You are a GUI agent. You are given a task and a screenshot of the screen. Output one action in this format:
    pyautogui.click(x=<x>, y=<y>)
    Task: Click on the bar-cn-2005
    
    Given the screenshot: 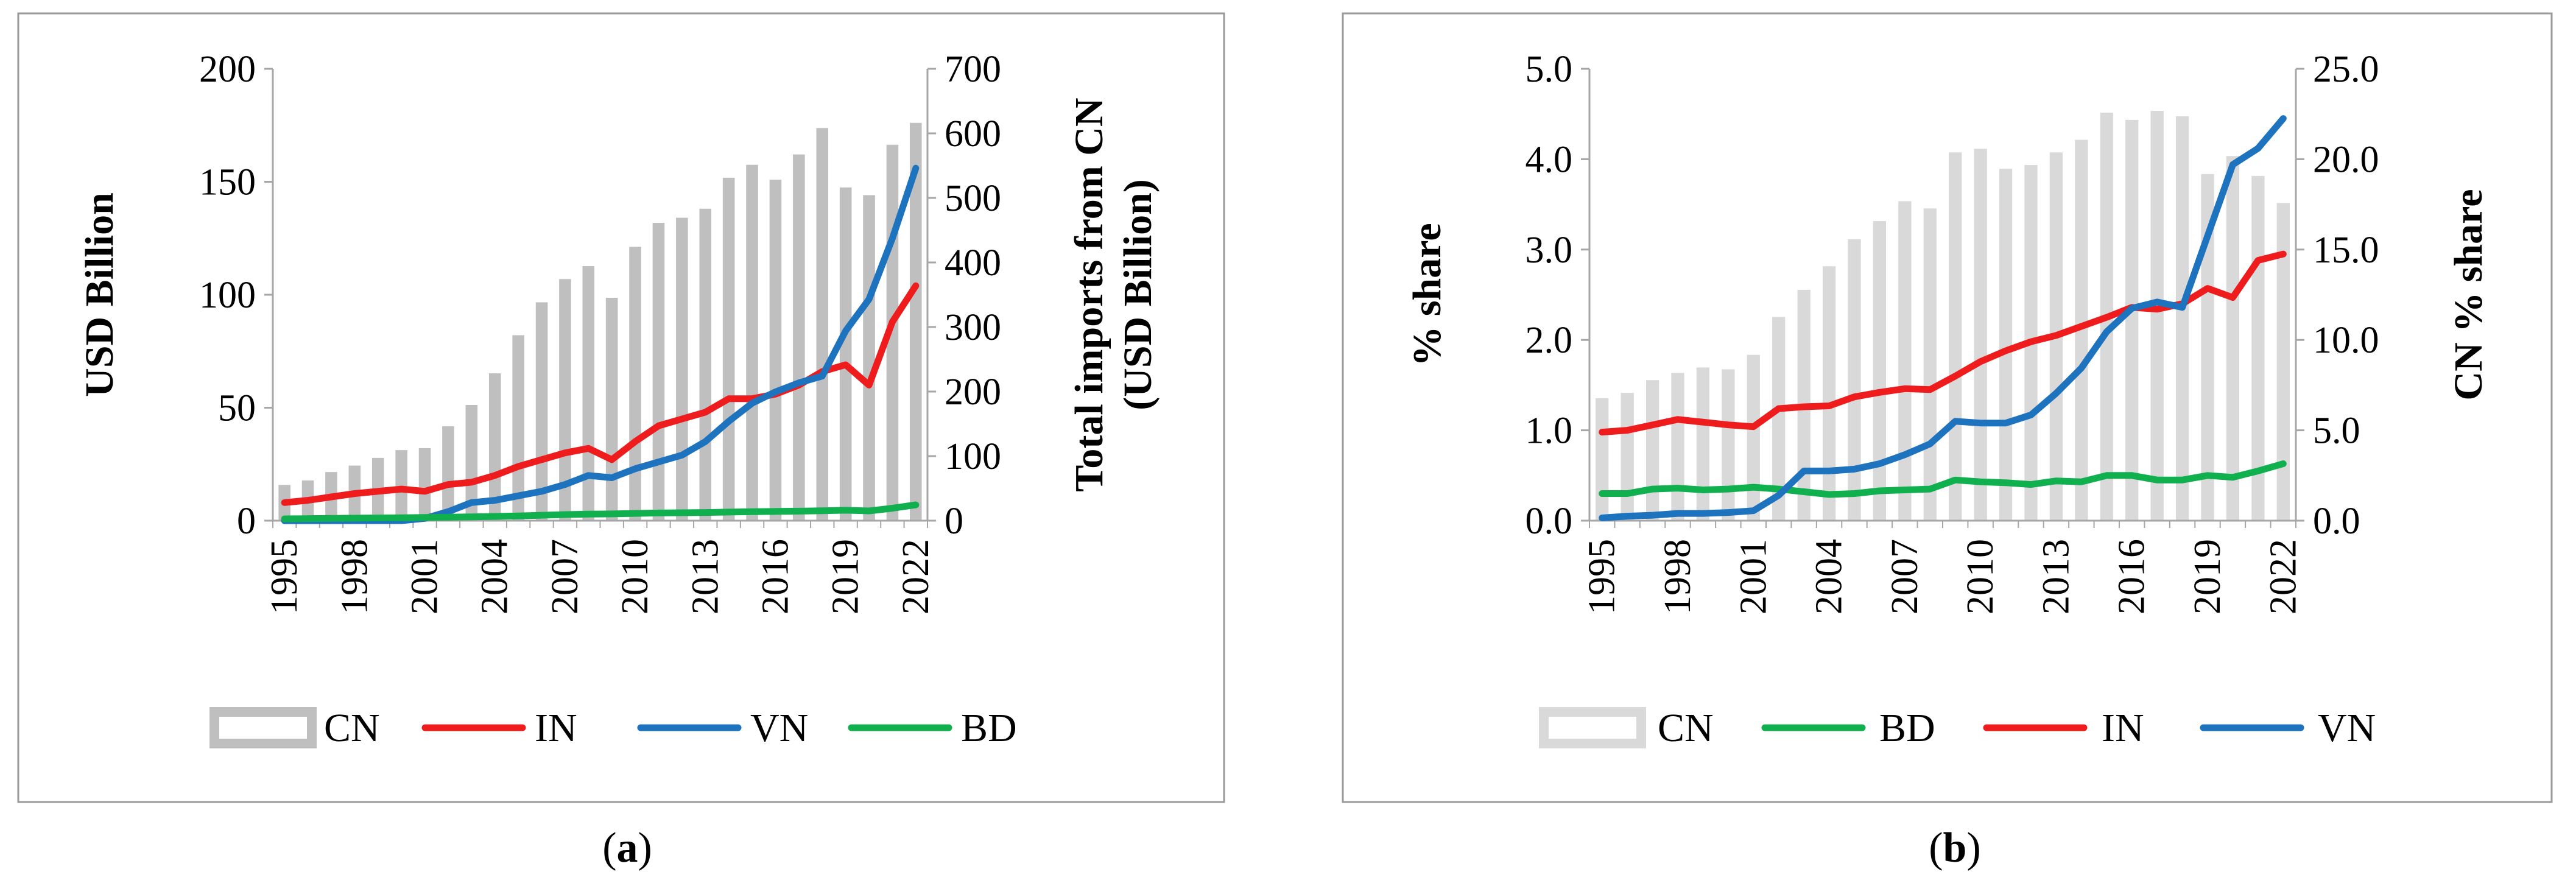 What is the action you would take?
    pyautogui.click(x=1854, y=379)
    